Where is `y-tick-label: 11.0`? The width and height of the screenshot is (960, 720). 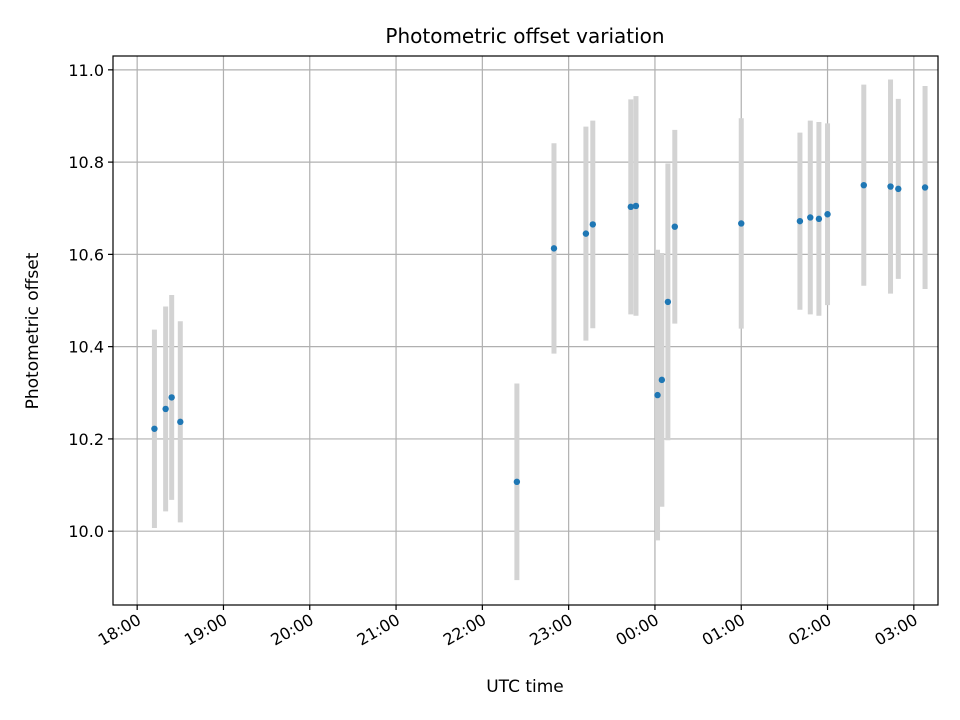 y-tick-label: 11.0 is located at coordinates (86, 70).